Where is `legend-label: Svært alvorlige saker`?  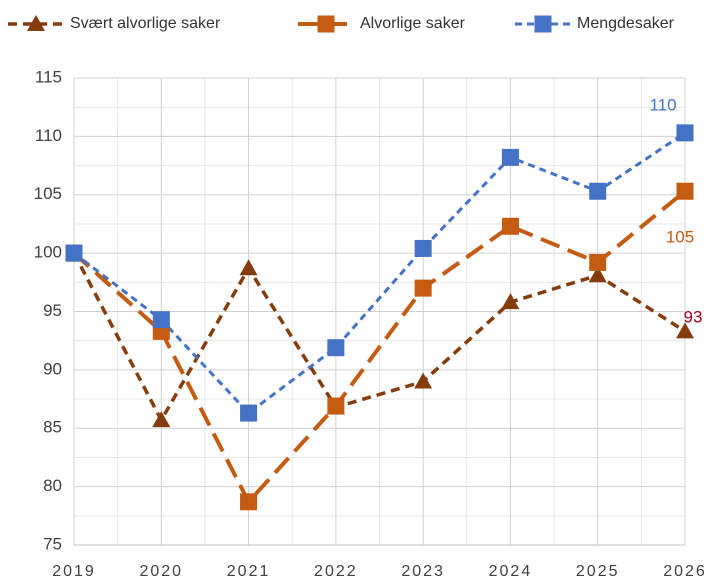
legend-label: Svært alvorlige saker is located at coordinates (145, 23).